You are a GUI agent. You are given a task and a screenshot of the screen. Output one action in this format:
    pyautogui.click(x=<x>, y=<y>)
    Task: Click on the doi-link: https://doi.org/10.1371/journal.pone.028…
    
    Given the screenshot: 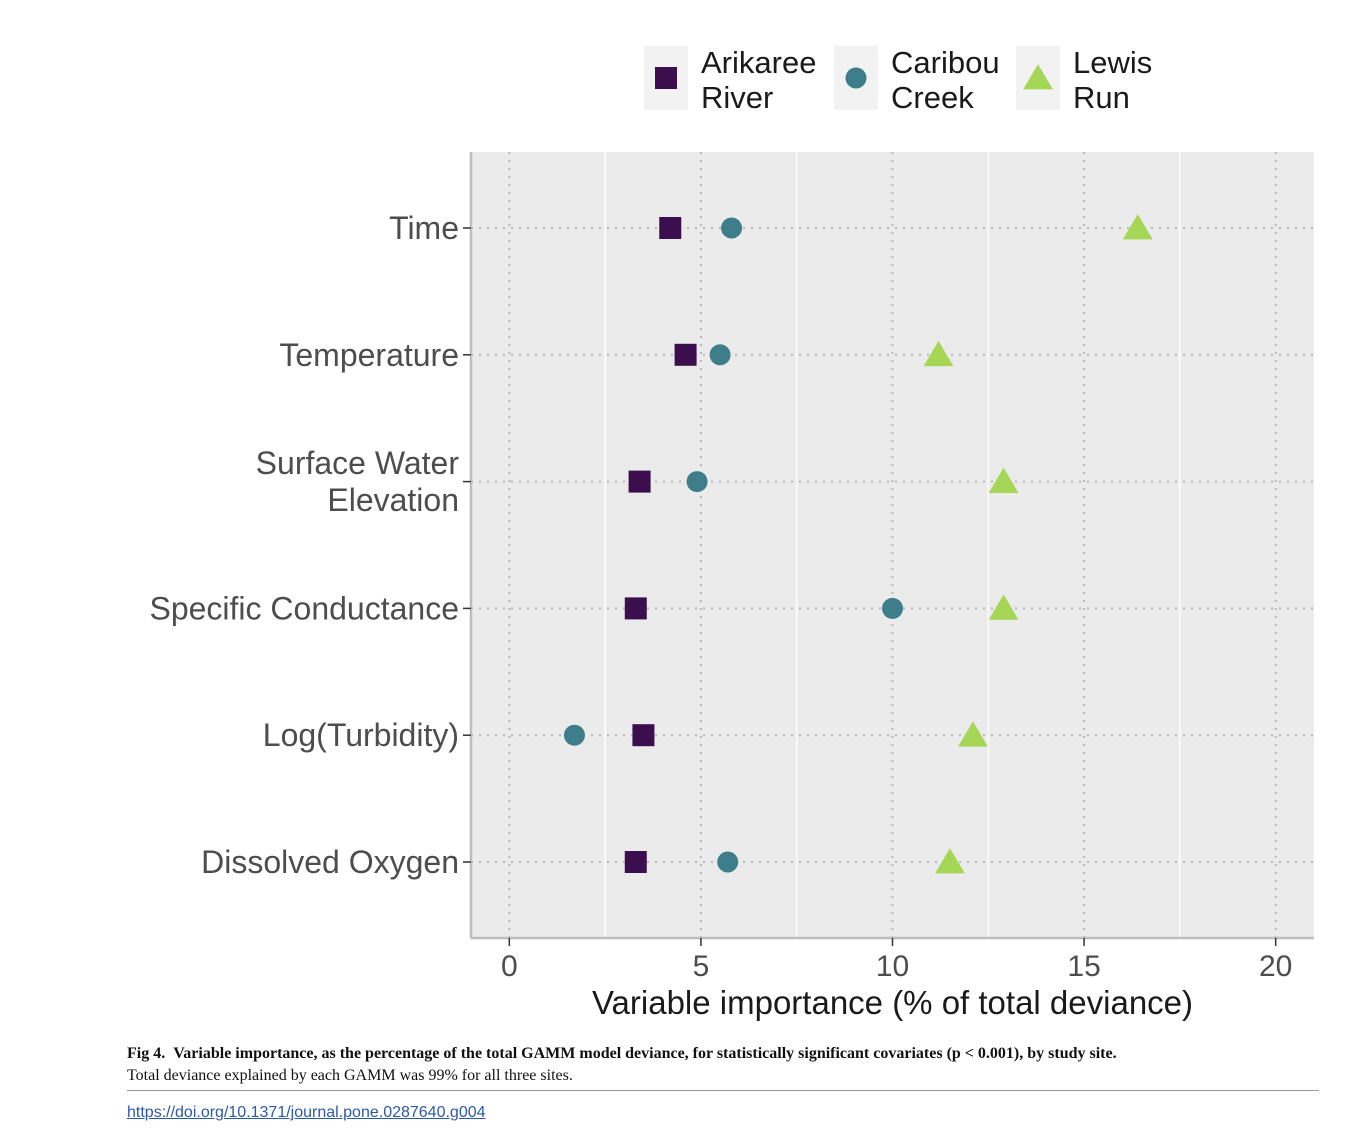 What is the action you would take?
    pyautogui.click(x=306, y=1112)
    